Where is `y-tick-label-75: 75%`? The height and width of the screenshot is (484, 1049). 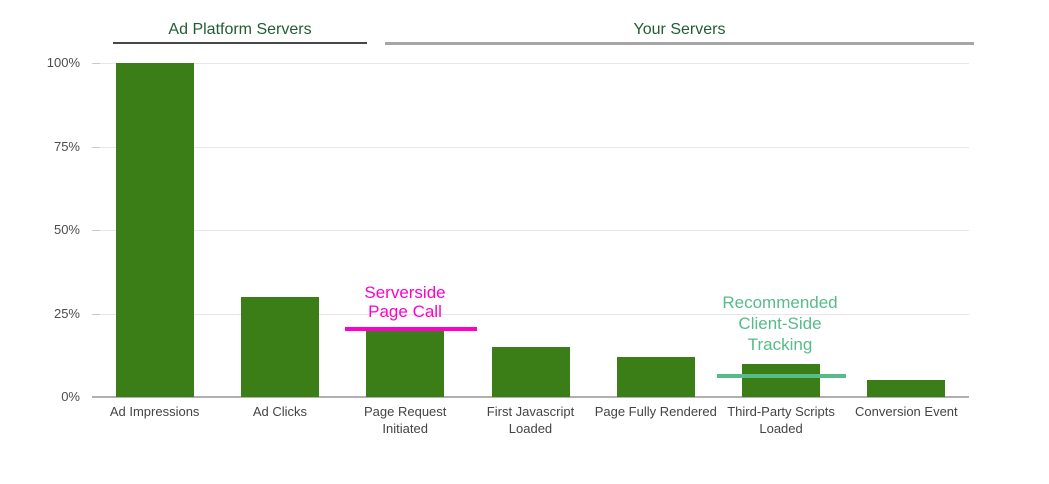
y-tick-label-75: 75% is located at coordinates (66, 146).